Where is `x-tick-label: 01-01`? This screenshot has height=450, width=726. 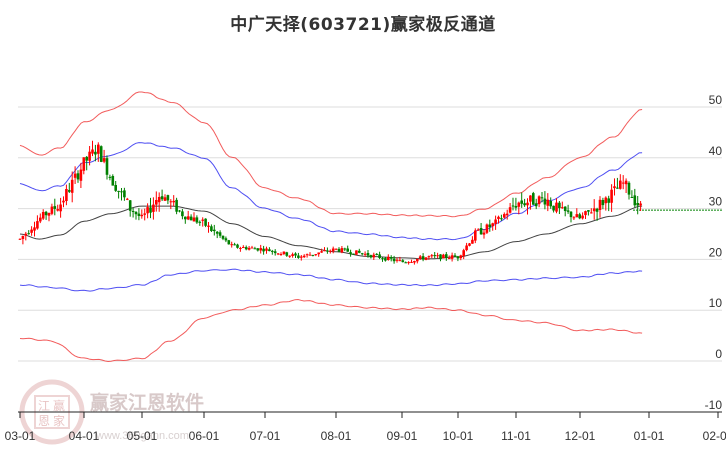
x-tick-label: 01-01 is located at coordinates (649, 436).